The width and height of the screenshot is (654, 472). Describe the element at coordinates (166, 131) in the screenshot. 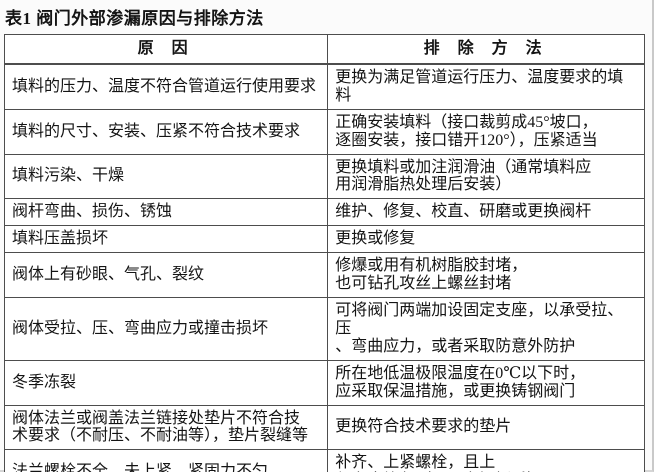

I see `cause-cell: 填料的尺寸、安装、压紧不符合技术要求` at that location.